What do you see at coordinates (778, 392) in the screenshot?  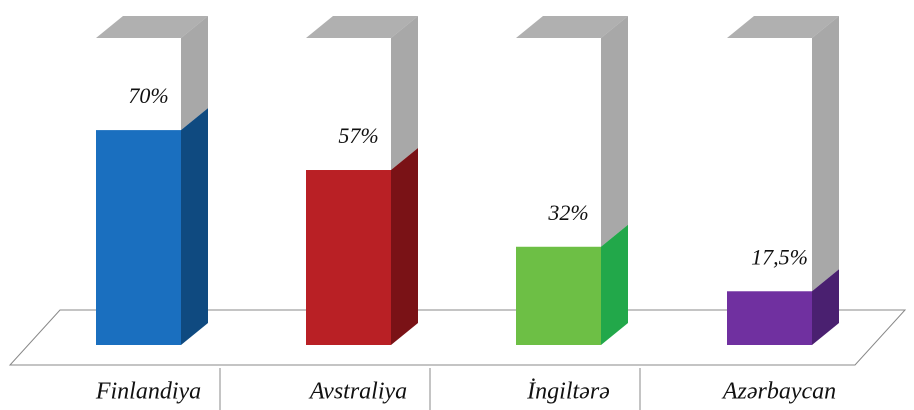 I see `x-tick-label: Azərbaycan` at bounding box center [778, 392].